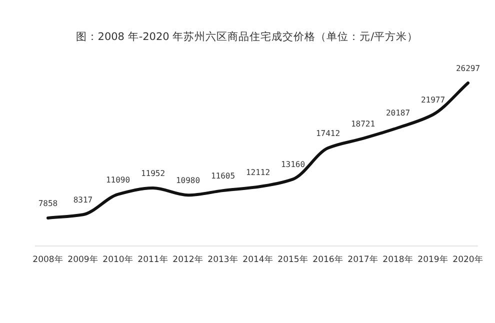 This screenshot has height=323, width=495. What do you see at coordinates (153, 173) in the screenshot?
I see `data-label: 11952` at bounding box center [153, 173].